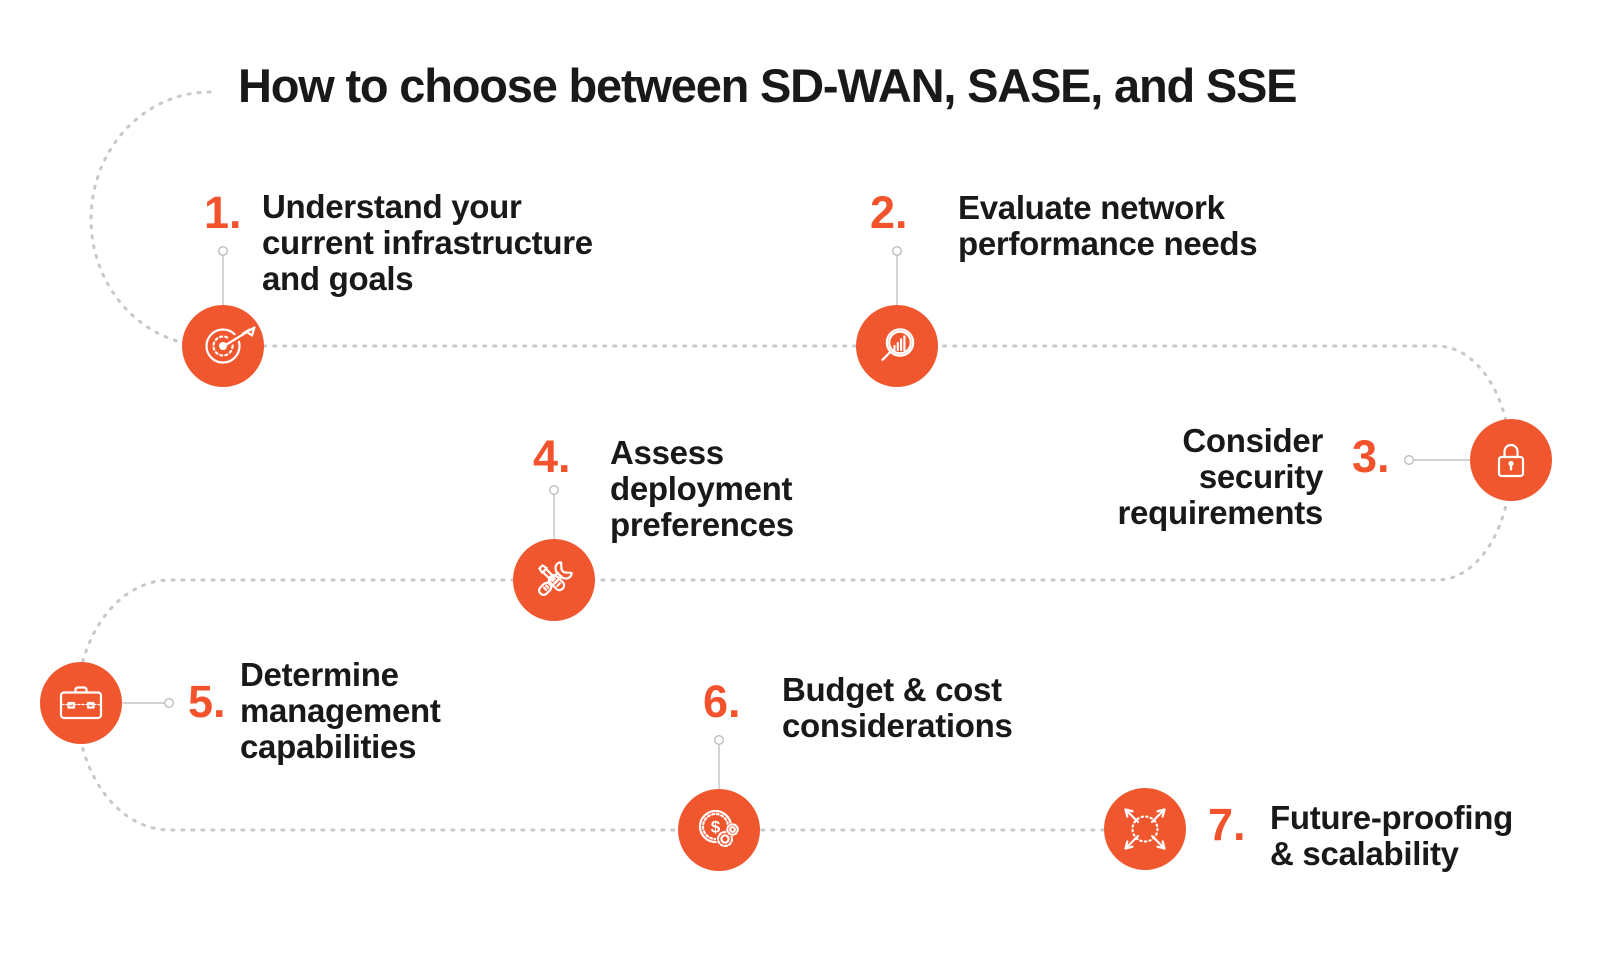  Describe the element at coordinates (1145, 829) in the screenshot. I see `expand-arrows-icon` at that location.